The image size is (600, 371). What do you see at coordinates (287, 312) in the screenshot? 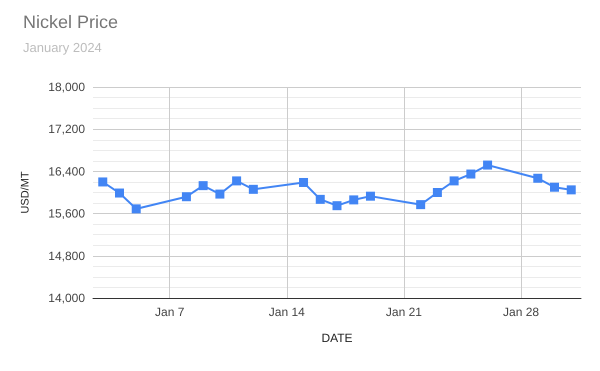
I see `x-tick-label: Jan 14` at bounding box center [287, 312].